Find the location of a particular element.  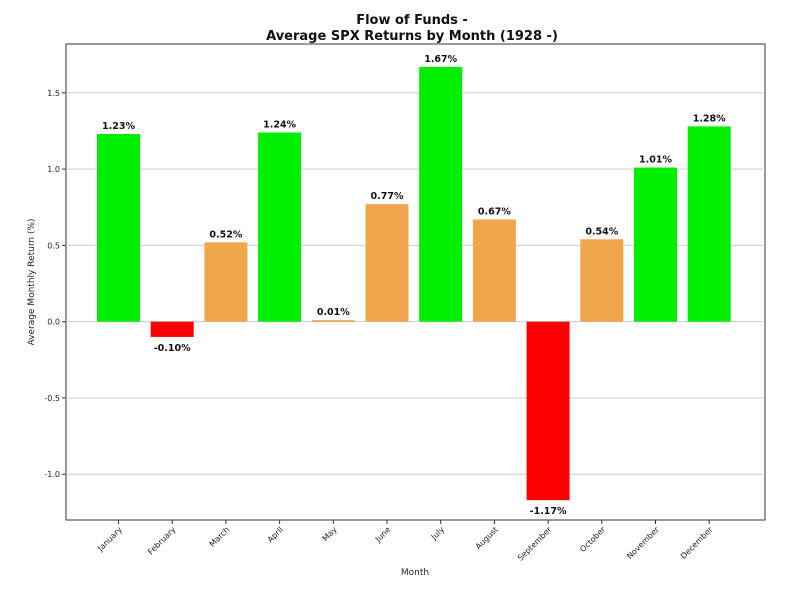

bar-may is located at coordinates (333, 321).